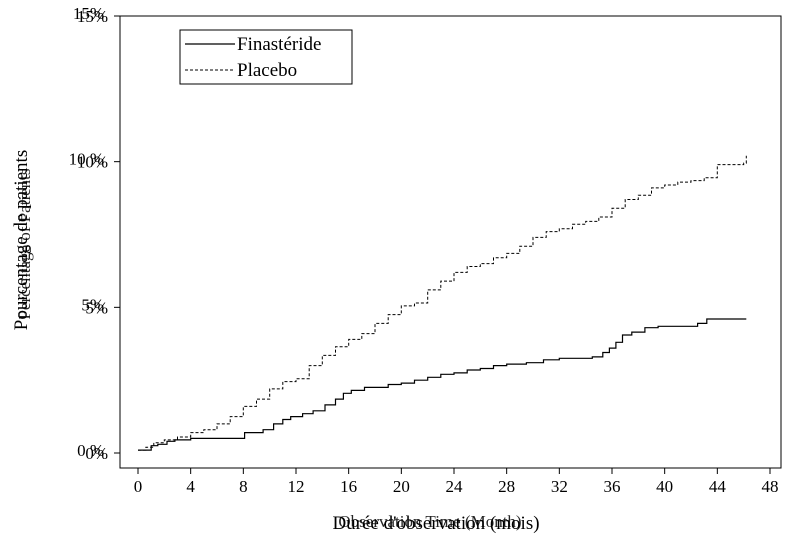 The height and width of the screenshot is (539, 786). Describe the element at coordinates (190, 486) in the screenshot. I see `x-tick-label: 4` at that location.